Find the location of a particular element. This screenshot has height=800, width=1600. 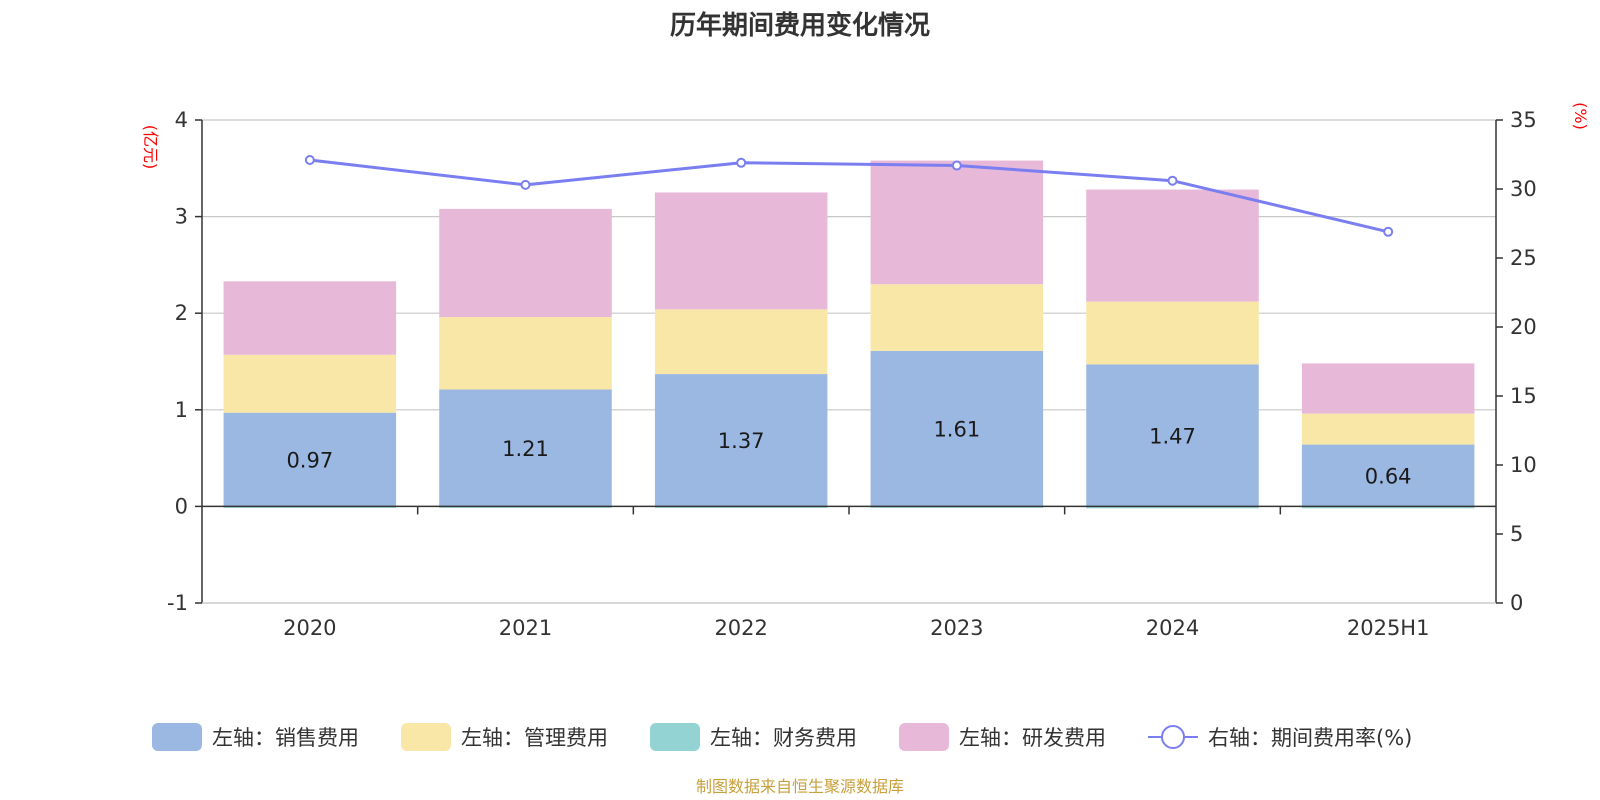

legend-label: 左轴：财务费用 is located at coordinates (783, 738).